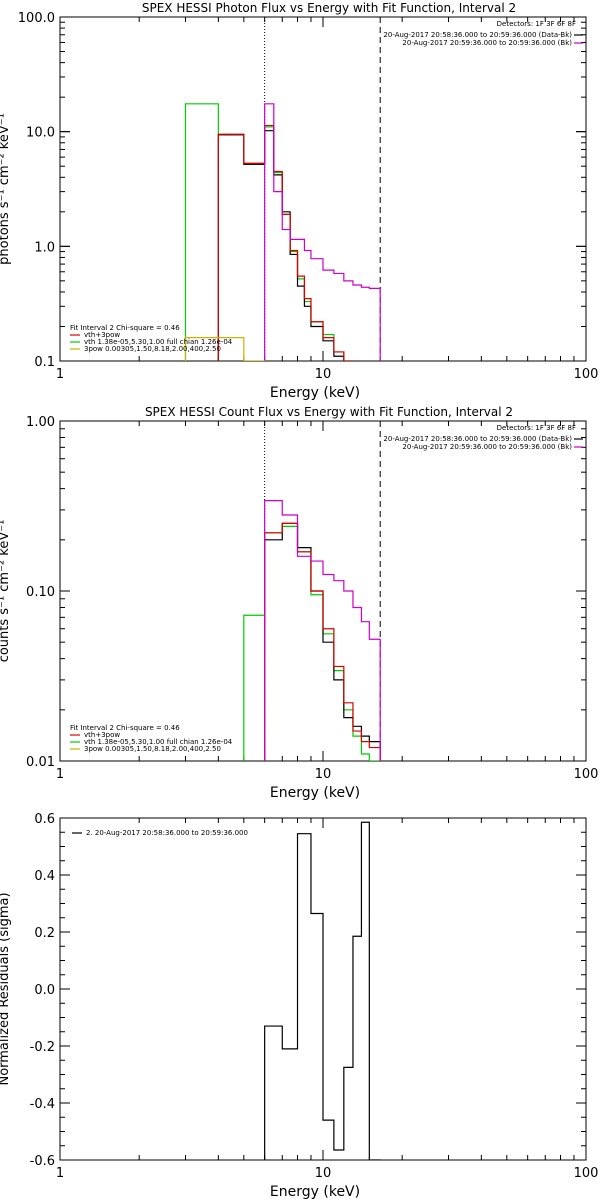  Describe the element at coordinates (44, 247) in the screenshot. I see `y-tick-label: 1.0` at that location.